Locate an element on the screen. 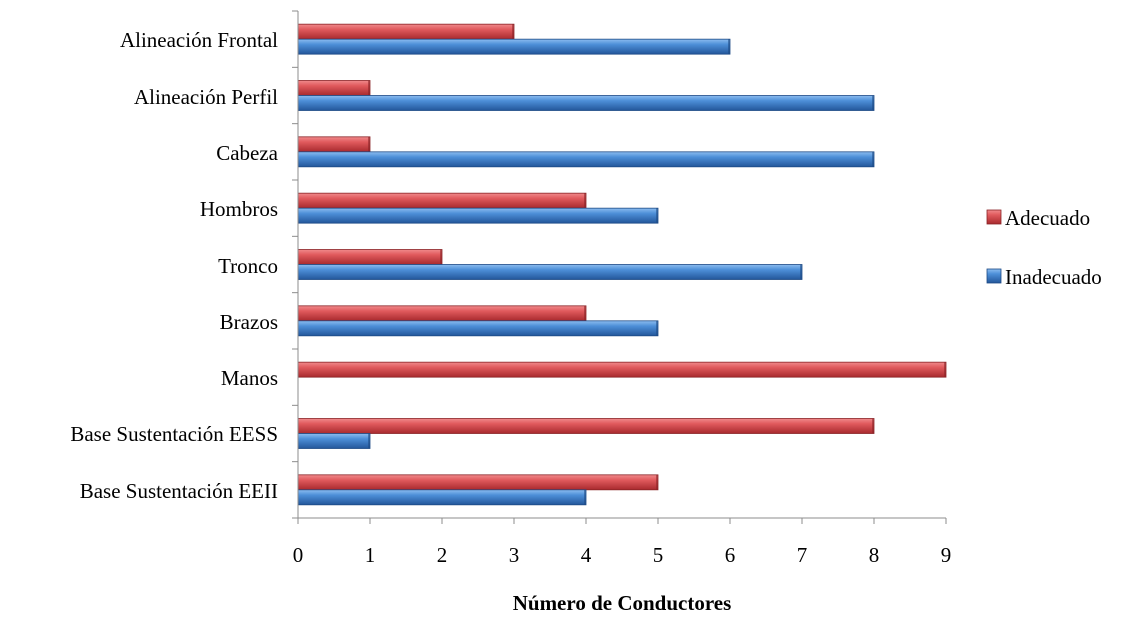 This screenshot has height=620, width=1131. category-label: Base Sustentación EEII is located at coordinates (179, 491).